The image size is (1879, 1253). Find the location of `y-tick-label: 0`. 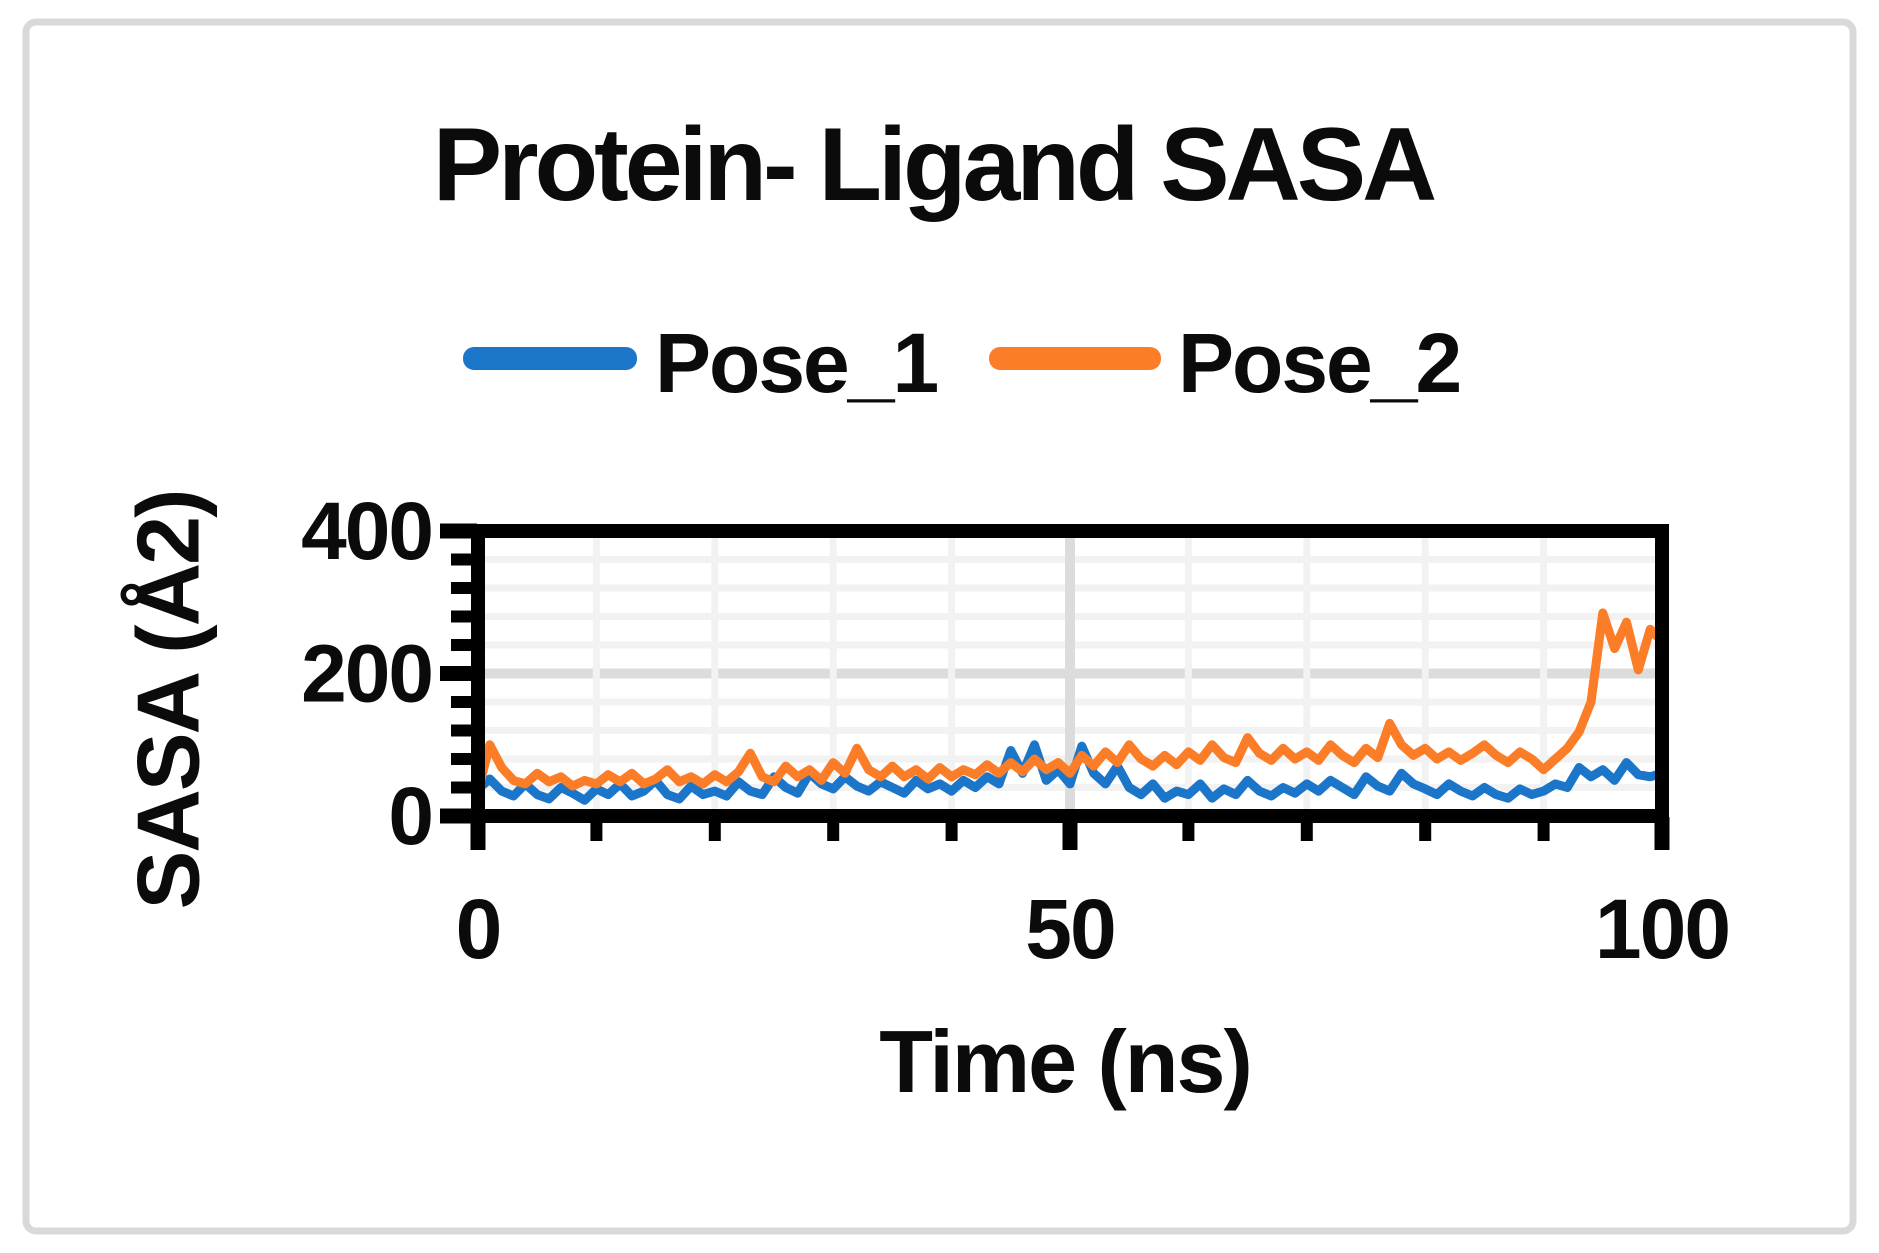

y-tick-label: 0 is located at coordinates (410, 816).